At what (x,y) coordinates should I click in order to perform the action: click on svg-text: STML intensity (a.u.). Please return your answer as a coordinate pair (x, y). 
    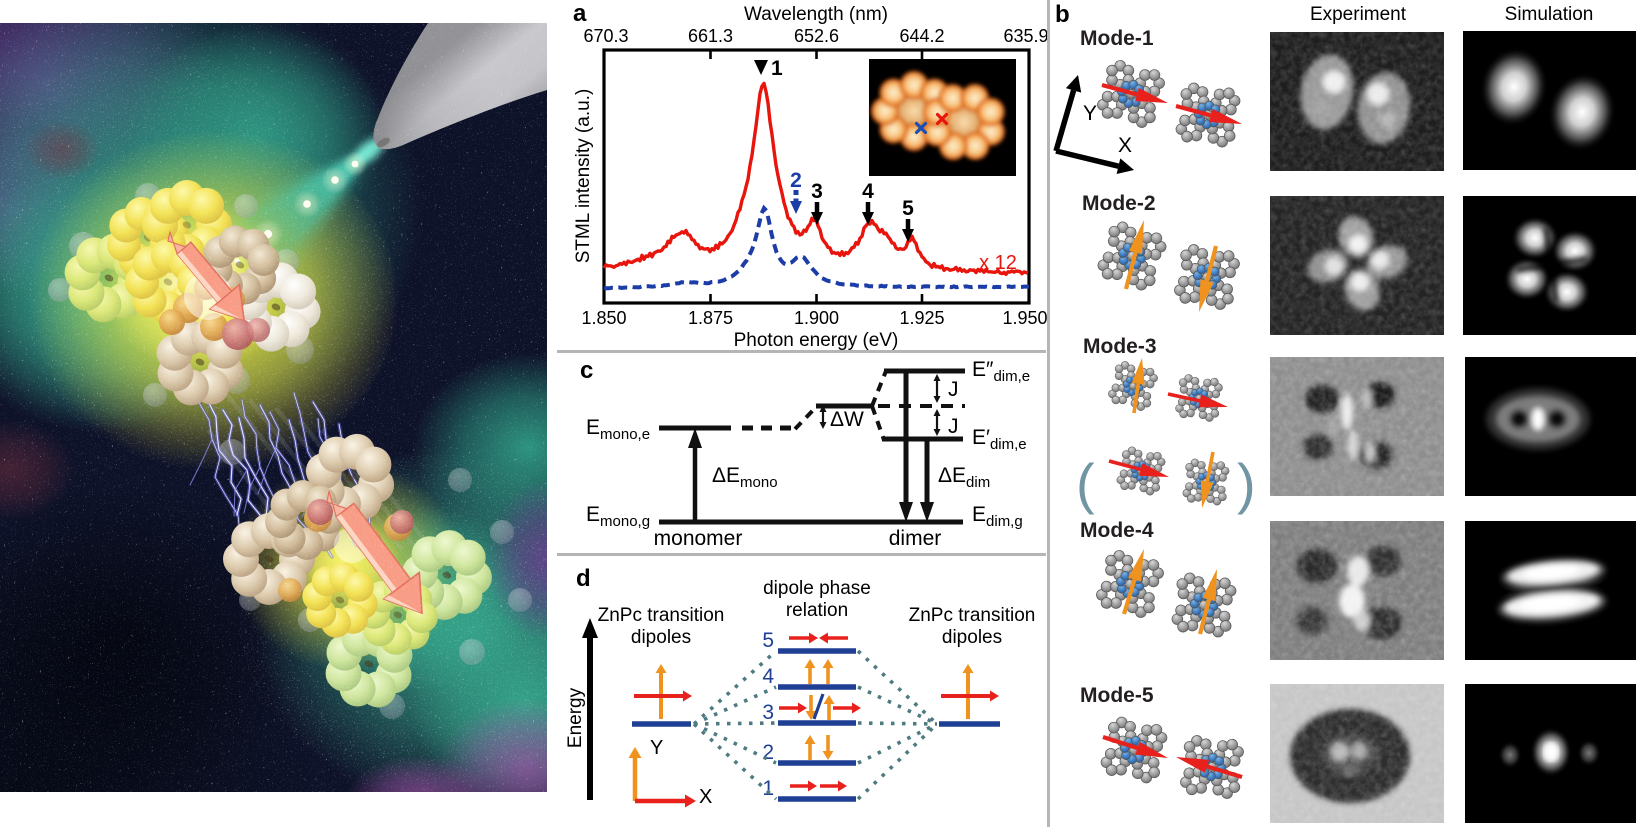
    Looking at the image, I should click on (583, 176).